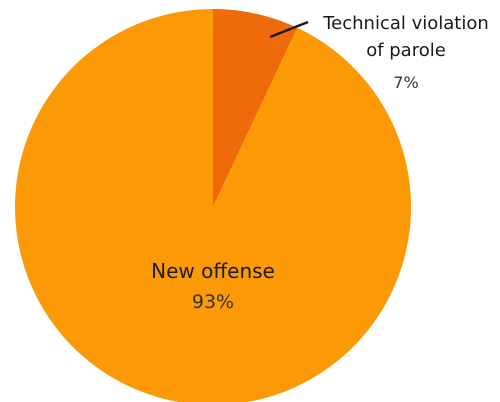  Describe the element at coordinates (255, 108) in the screenshot. I see `slice-technical-violation` at that location.